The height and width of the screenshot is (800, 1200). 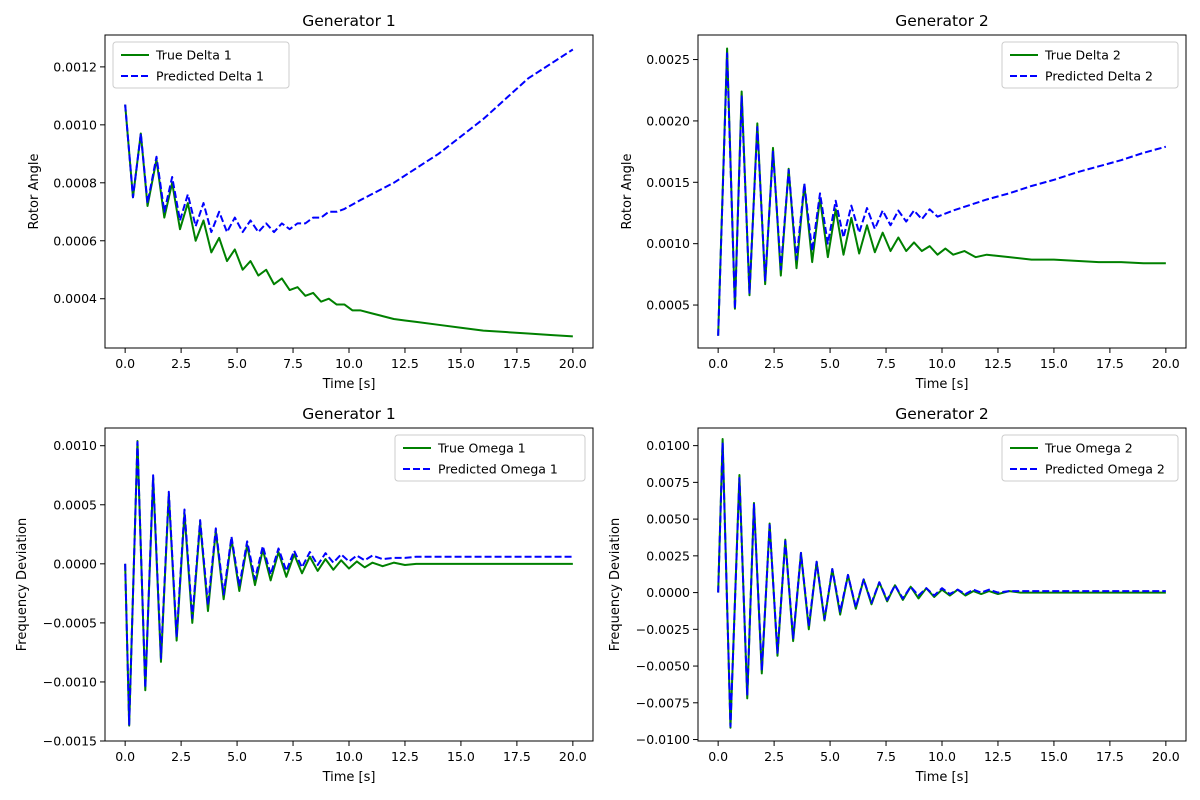 What do you see at coordinates (498, 469) in the screenshot?
I see `legend-label: Predicted Omega 1` at bounding box center [498, 469].